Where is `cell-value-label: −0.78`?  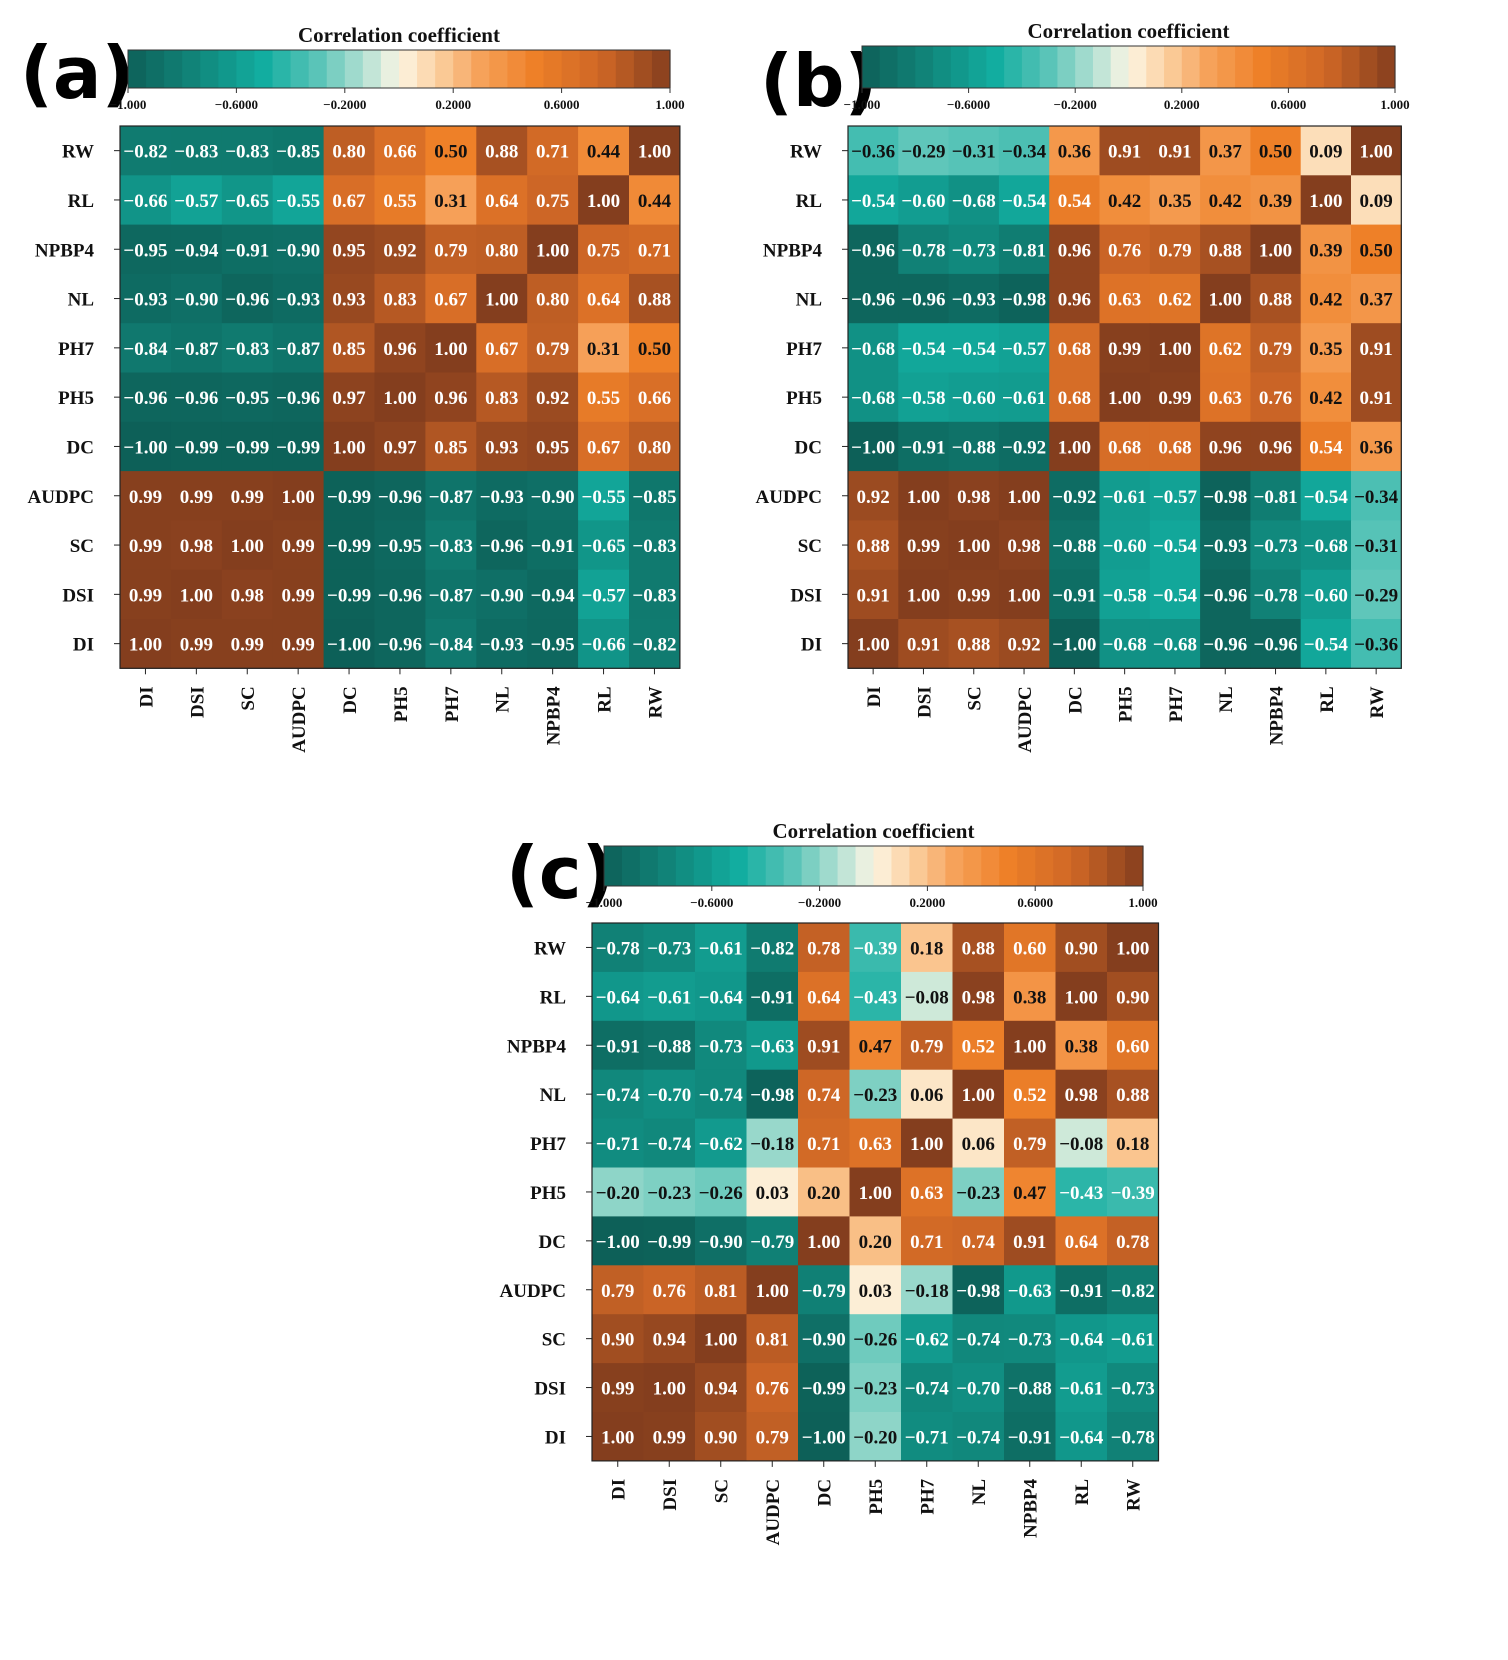 cell-value-label: −0.78 is located at coordinates (618, 948).